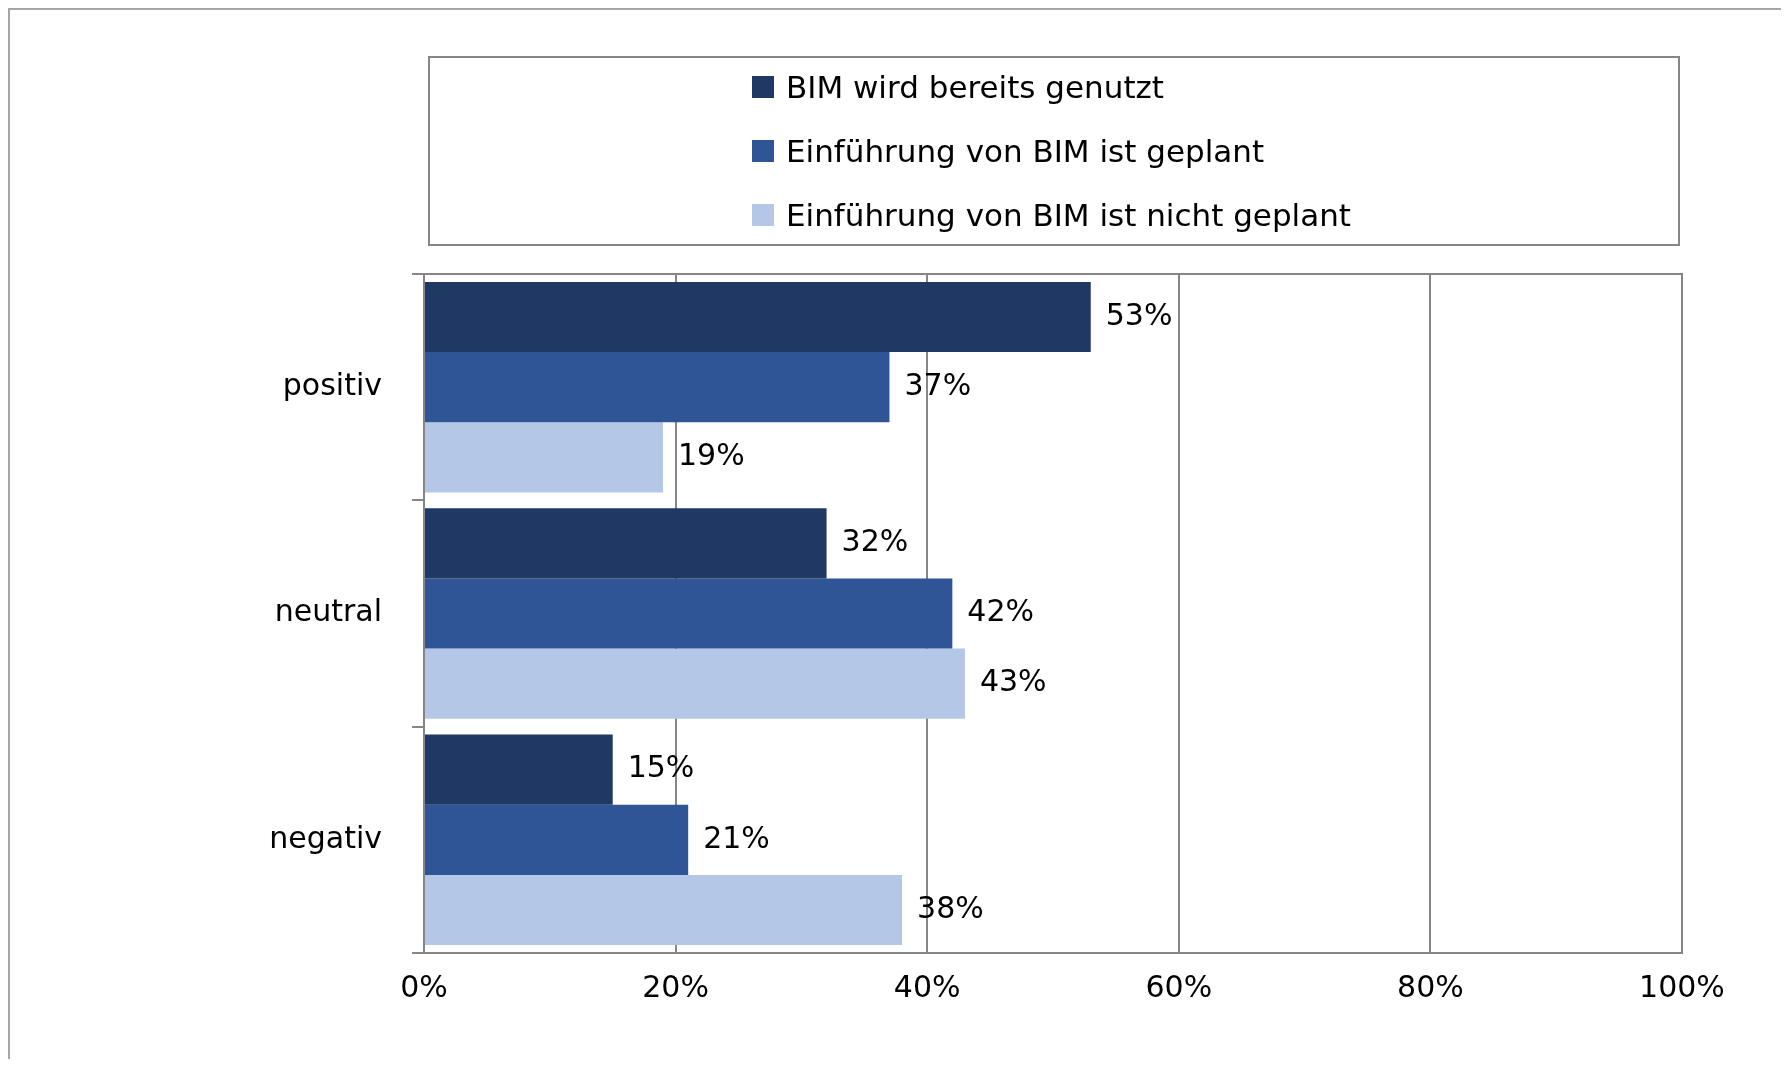 This screenshot has height=1065, width=1787. Describe the element at coordinates (328, 611) in the screenshot. I see `y-tick-label: neutral` at that location.